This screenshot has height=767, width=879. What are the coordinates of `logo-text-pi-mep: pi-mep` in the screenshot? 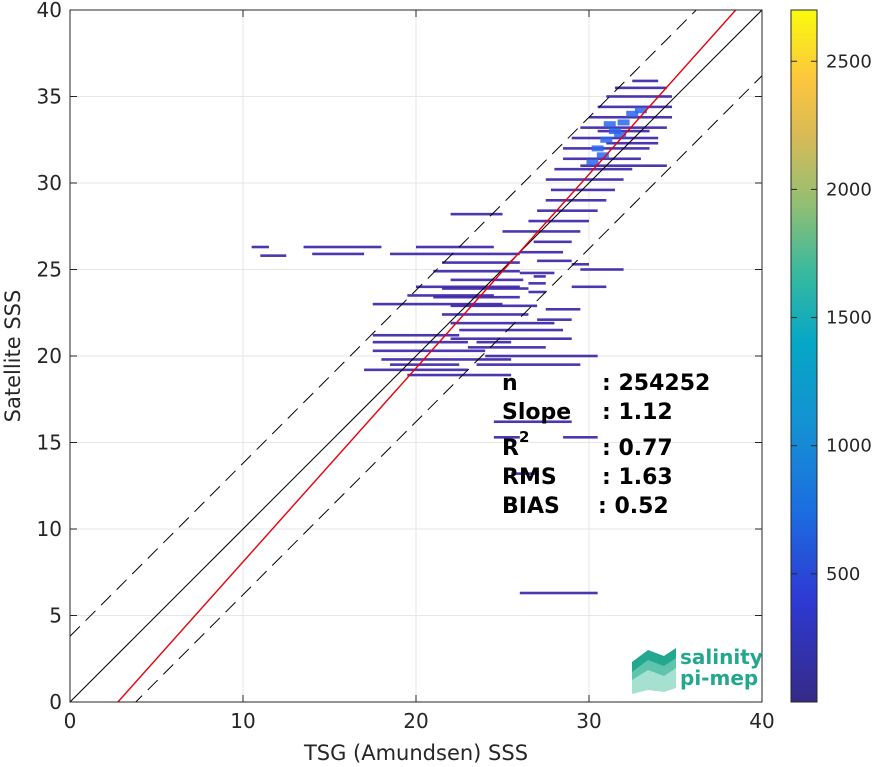 It's located at (719, 678).